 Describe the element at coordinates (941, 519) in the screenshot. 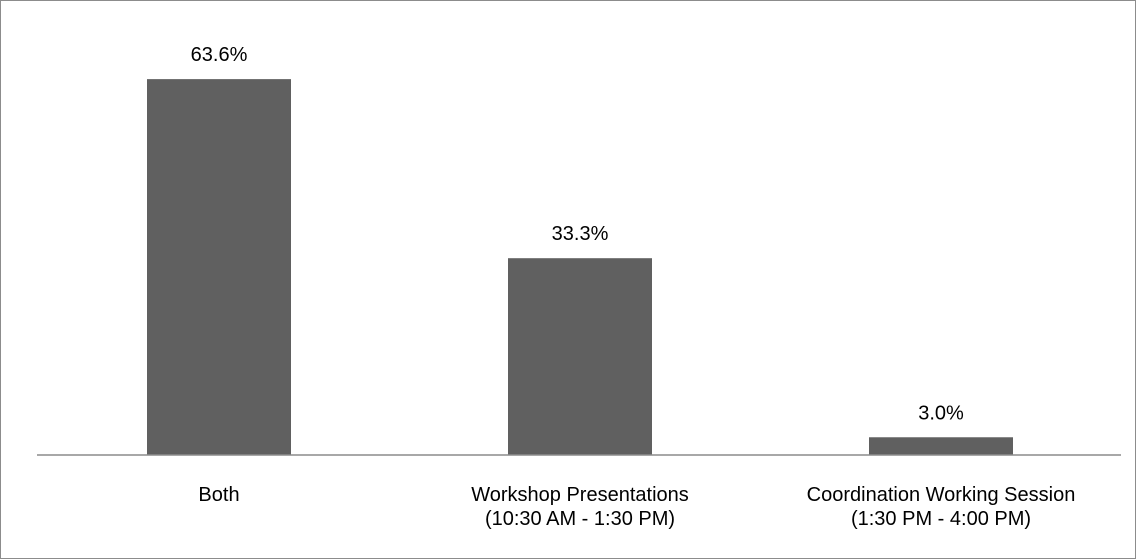

I see `category-label-2-line-1: (1:30 PM - 4:00 PM)` at that location.